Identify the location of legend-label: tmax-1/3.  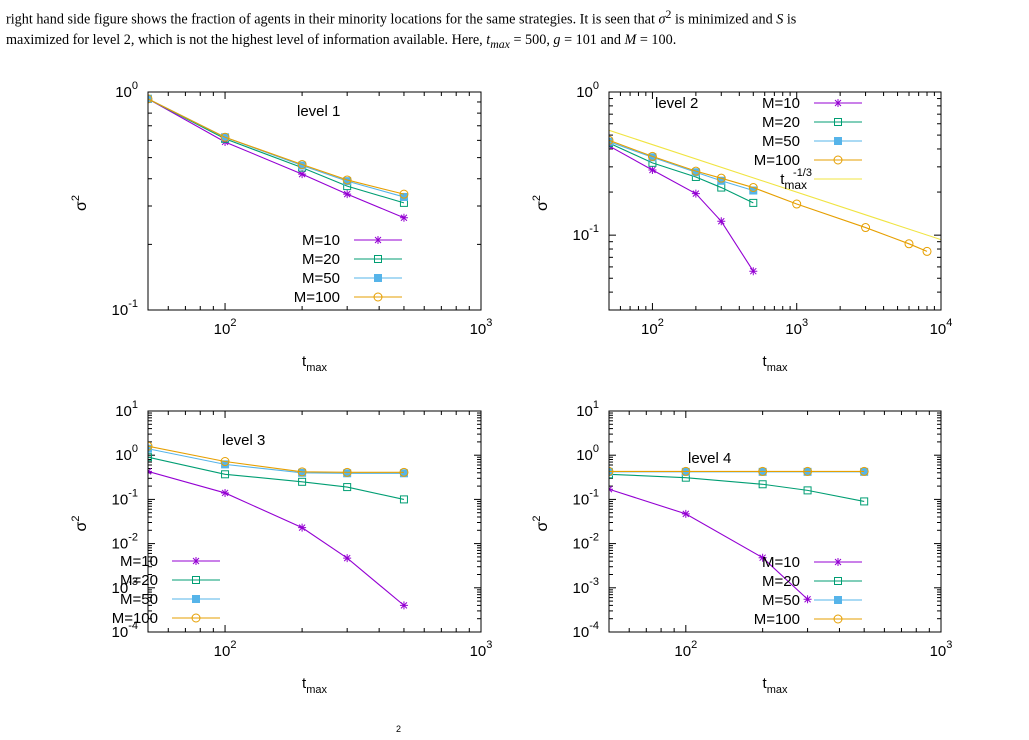
(796, 179).